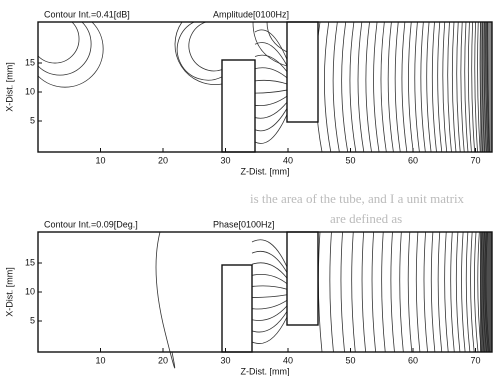  What do you see at coordinates (87, 14) in the screenshot?
I see `contour-label: Contour Int.=0.41[dB]` at bounding box center [87, 14].